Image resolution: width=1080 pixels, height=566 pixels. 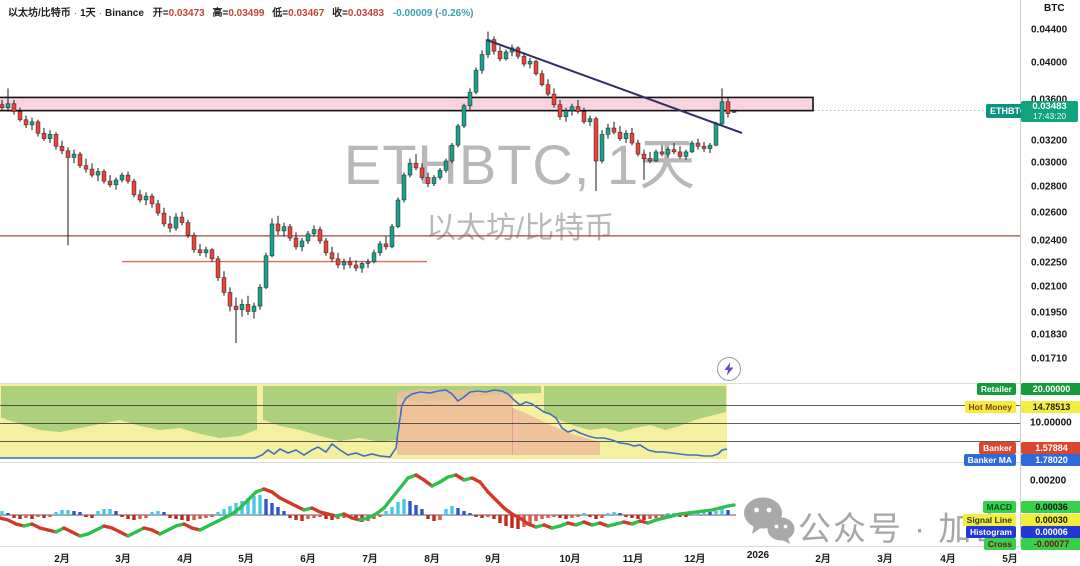 I want to click on time-tick-label: 2月, so click(x=823, y=559).